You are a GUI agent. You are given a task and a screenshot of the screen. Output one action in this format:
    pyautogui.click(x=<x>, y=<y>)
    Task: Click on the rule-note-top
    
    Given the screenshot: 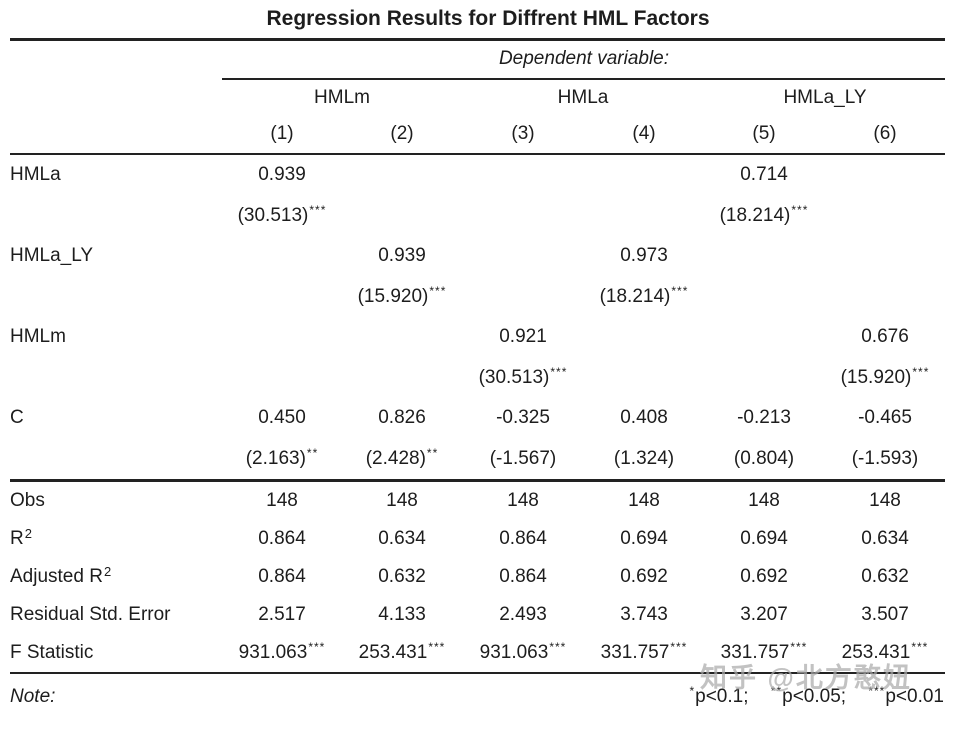 What is the action you would take?
    pyautogui.click(x=477, y=672)
    